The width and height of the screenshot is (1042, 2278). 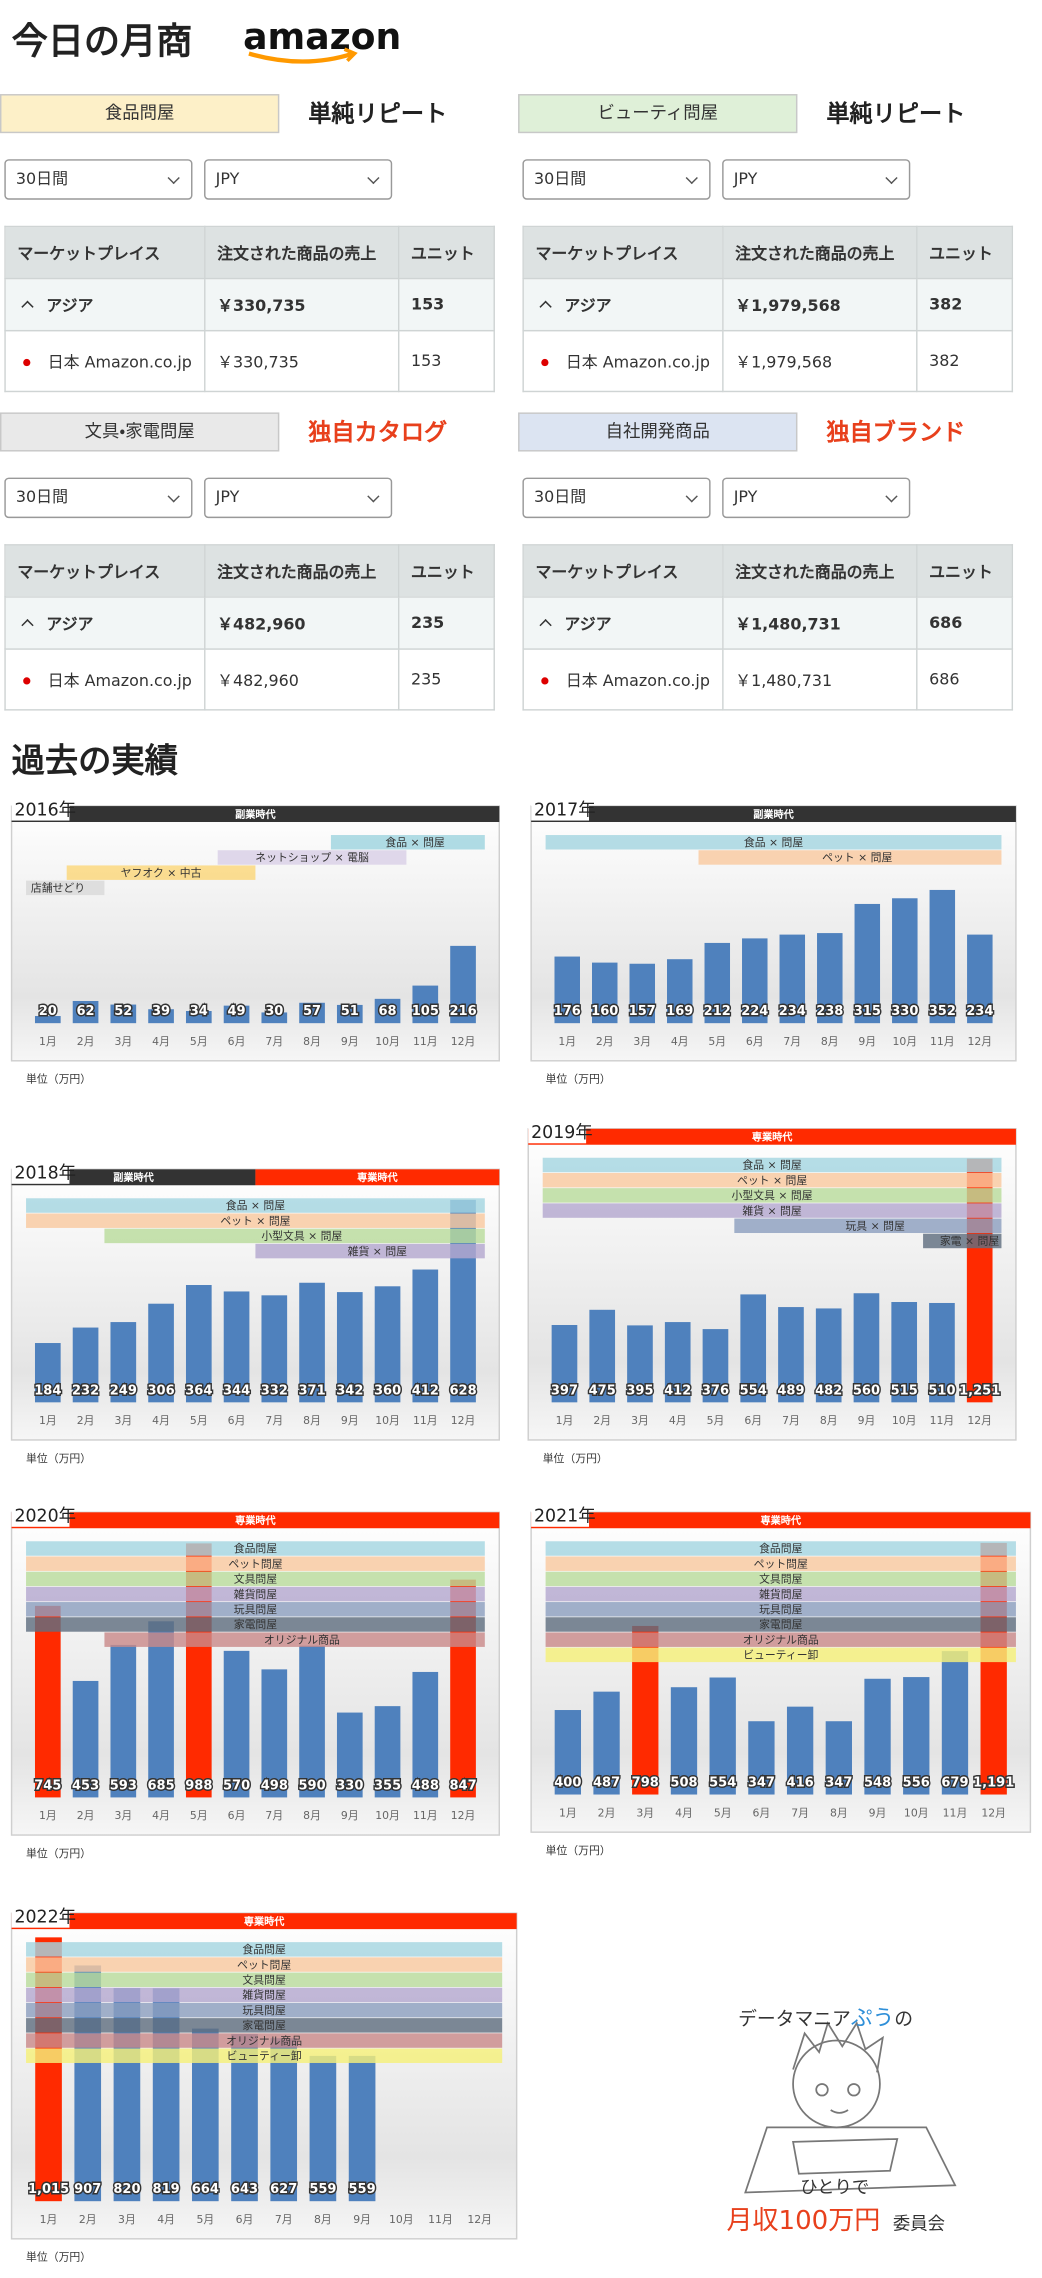 What do you see at coordinates (47, 1785) in the screenshot?
I see `value-label: 745` at bounding box center [47, 1785].